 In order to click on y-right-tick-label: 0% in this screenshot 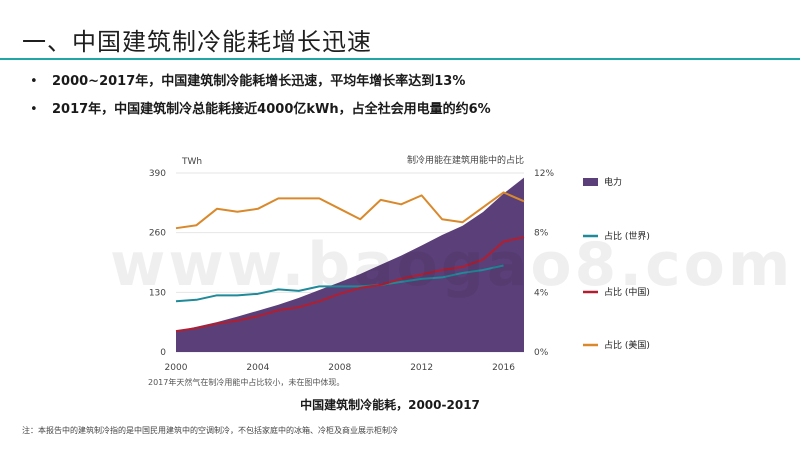, I will do `click(541, 353)`.